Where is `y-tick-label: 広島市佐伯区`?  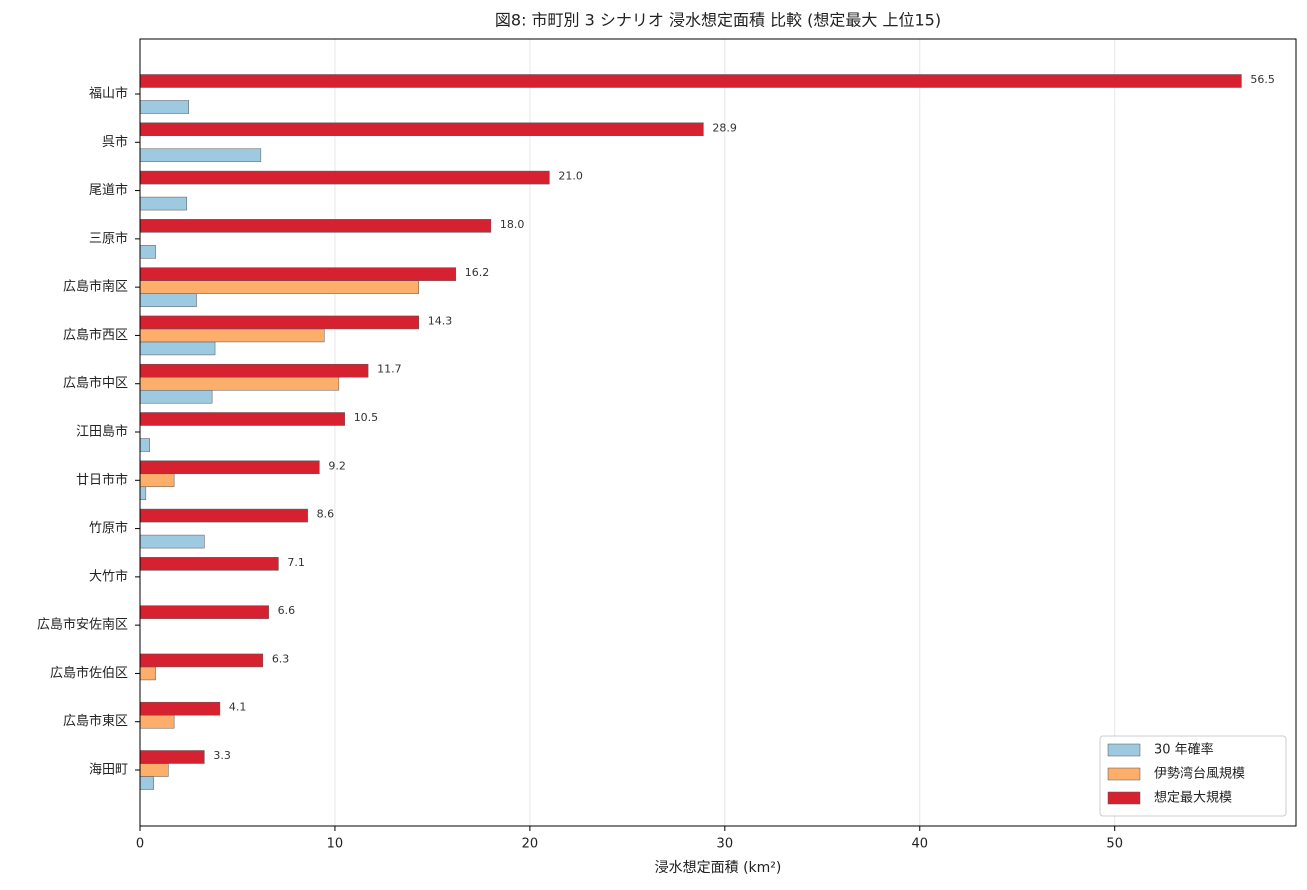
y-tick-label: 広島市佐伯区 is located at coordinates (89, 673).